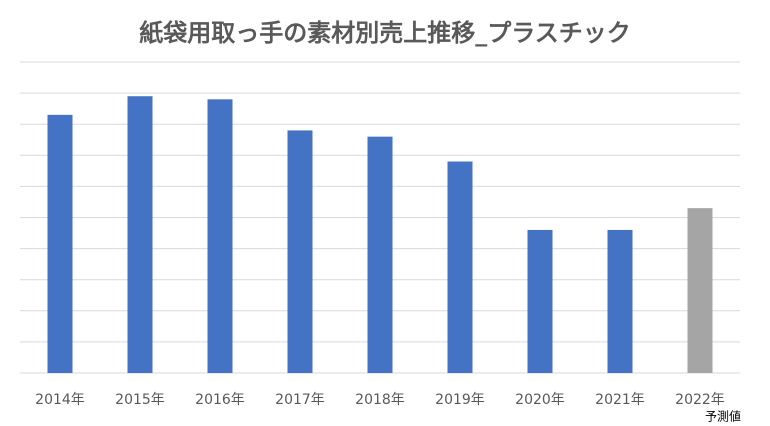 The width and height of the screenshot is (770, 426). Describe the element at coordinates (620, 400) in the screenshot. I see `x-tick-label: 2021年` at that location.